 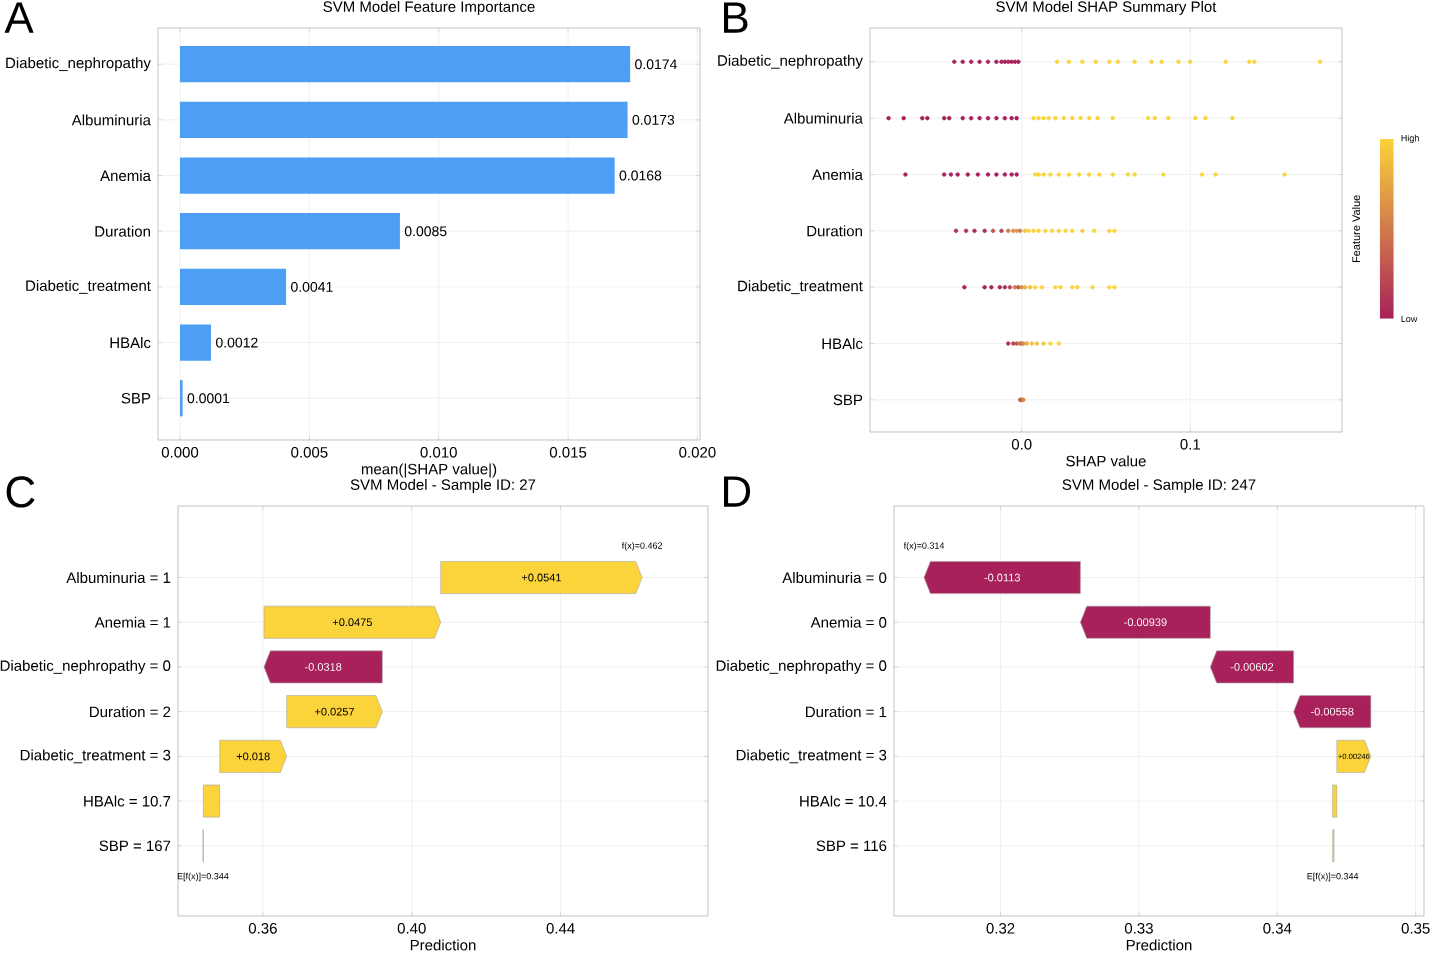 I want to click on text: C, so click(x=20, y=492).